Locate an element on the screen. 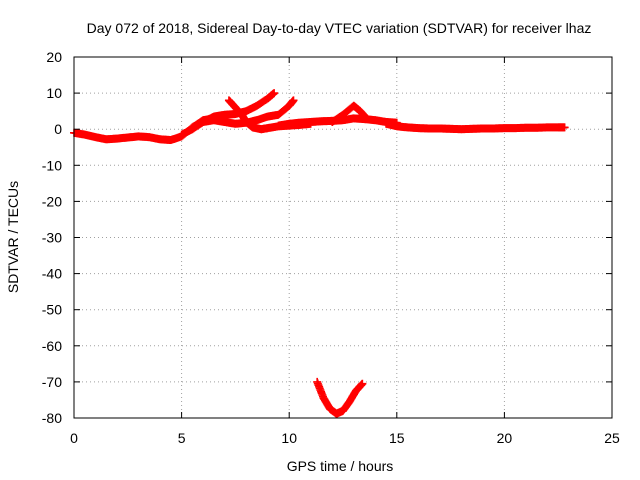 Image resolution: width=640 pixels, height=480 pixels. y-axis-label: SDTVAR / TECUs is located at coordinates (13, 237).